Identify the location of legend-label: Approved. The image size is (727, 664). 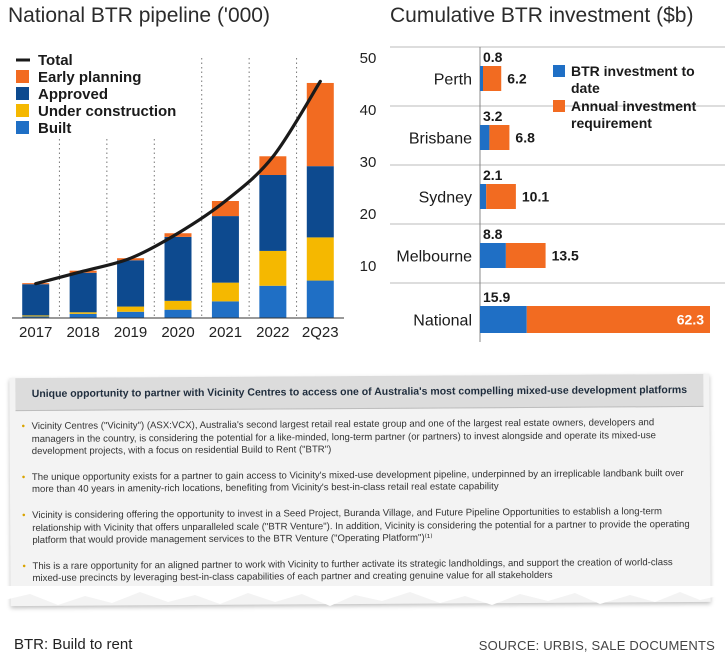
(73, 94).